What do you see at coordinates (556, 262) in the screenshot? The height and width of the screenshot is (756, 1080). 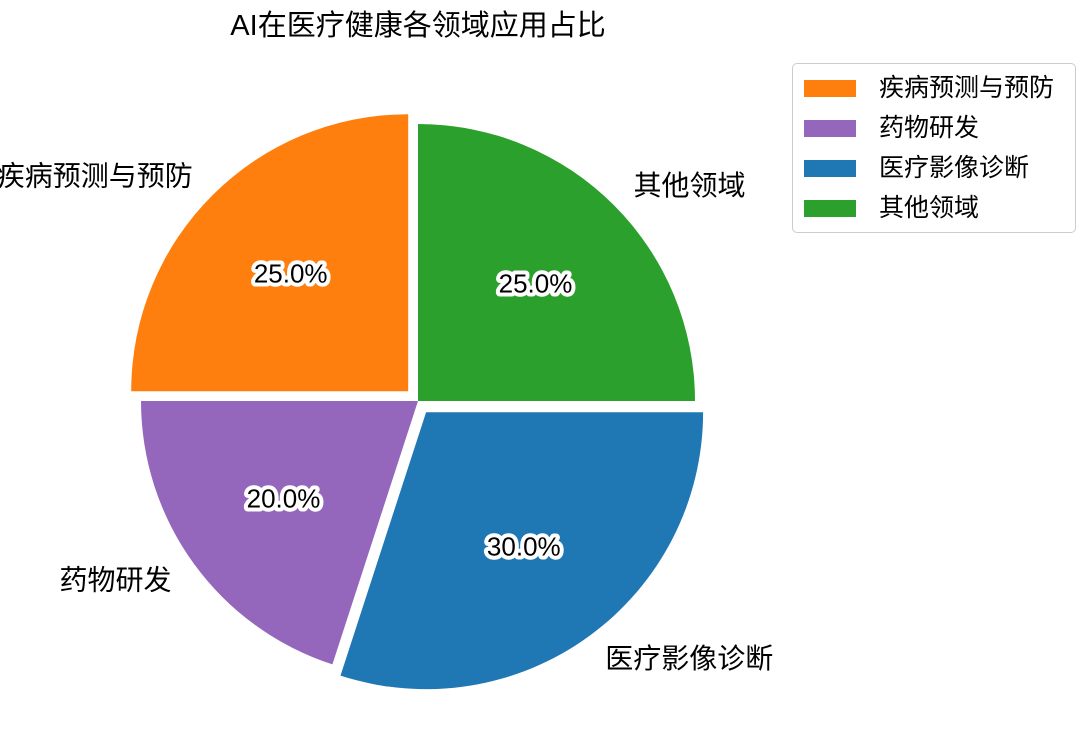 I see `pie-slice-other-fields` at bounding box center [556, 262].